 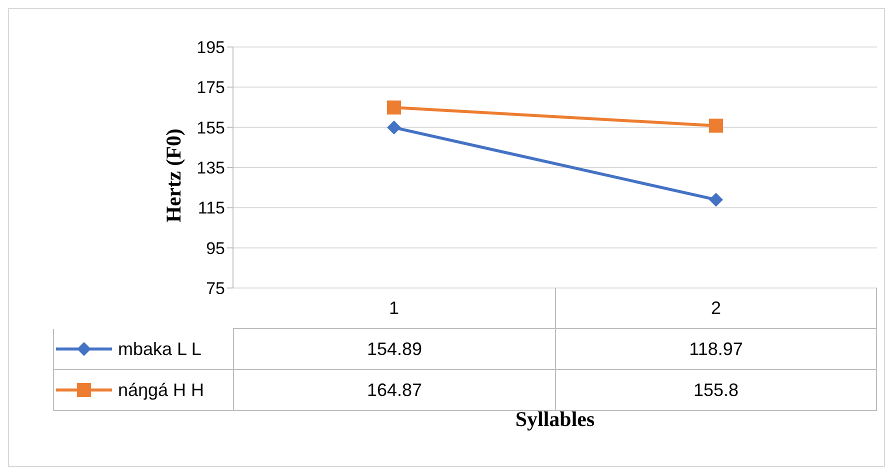 What do you see at coordinates (215, 288) in the screenshot?
I see `y-tick-label: 75` at bounding box center [215, 288].